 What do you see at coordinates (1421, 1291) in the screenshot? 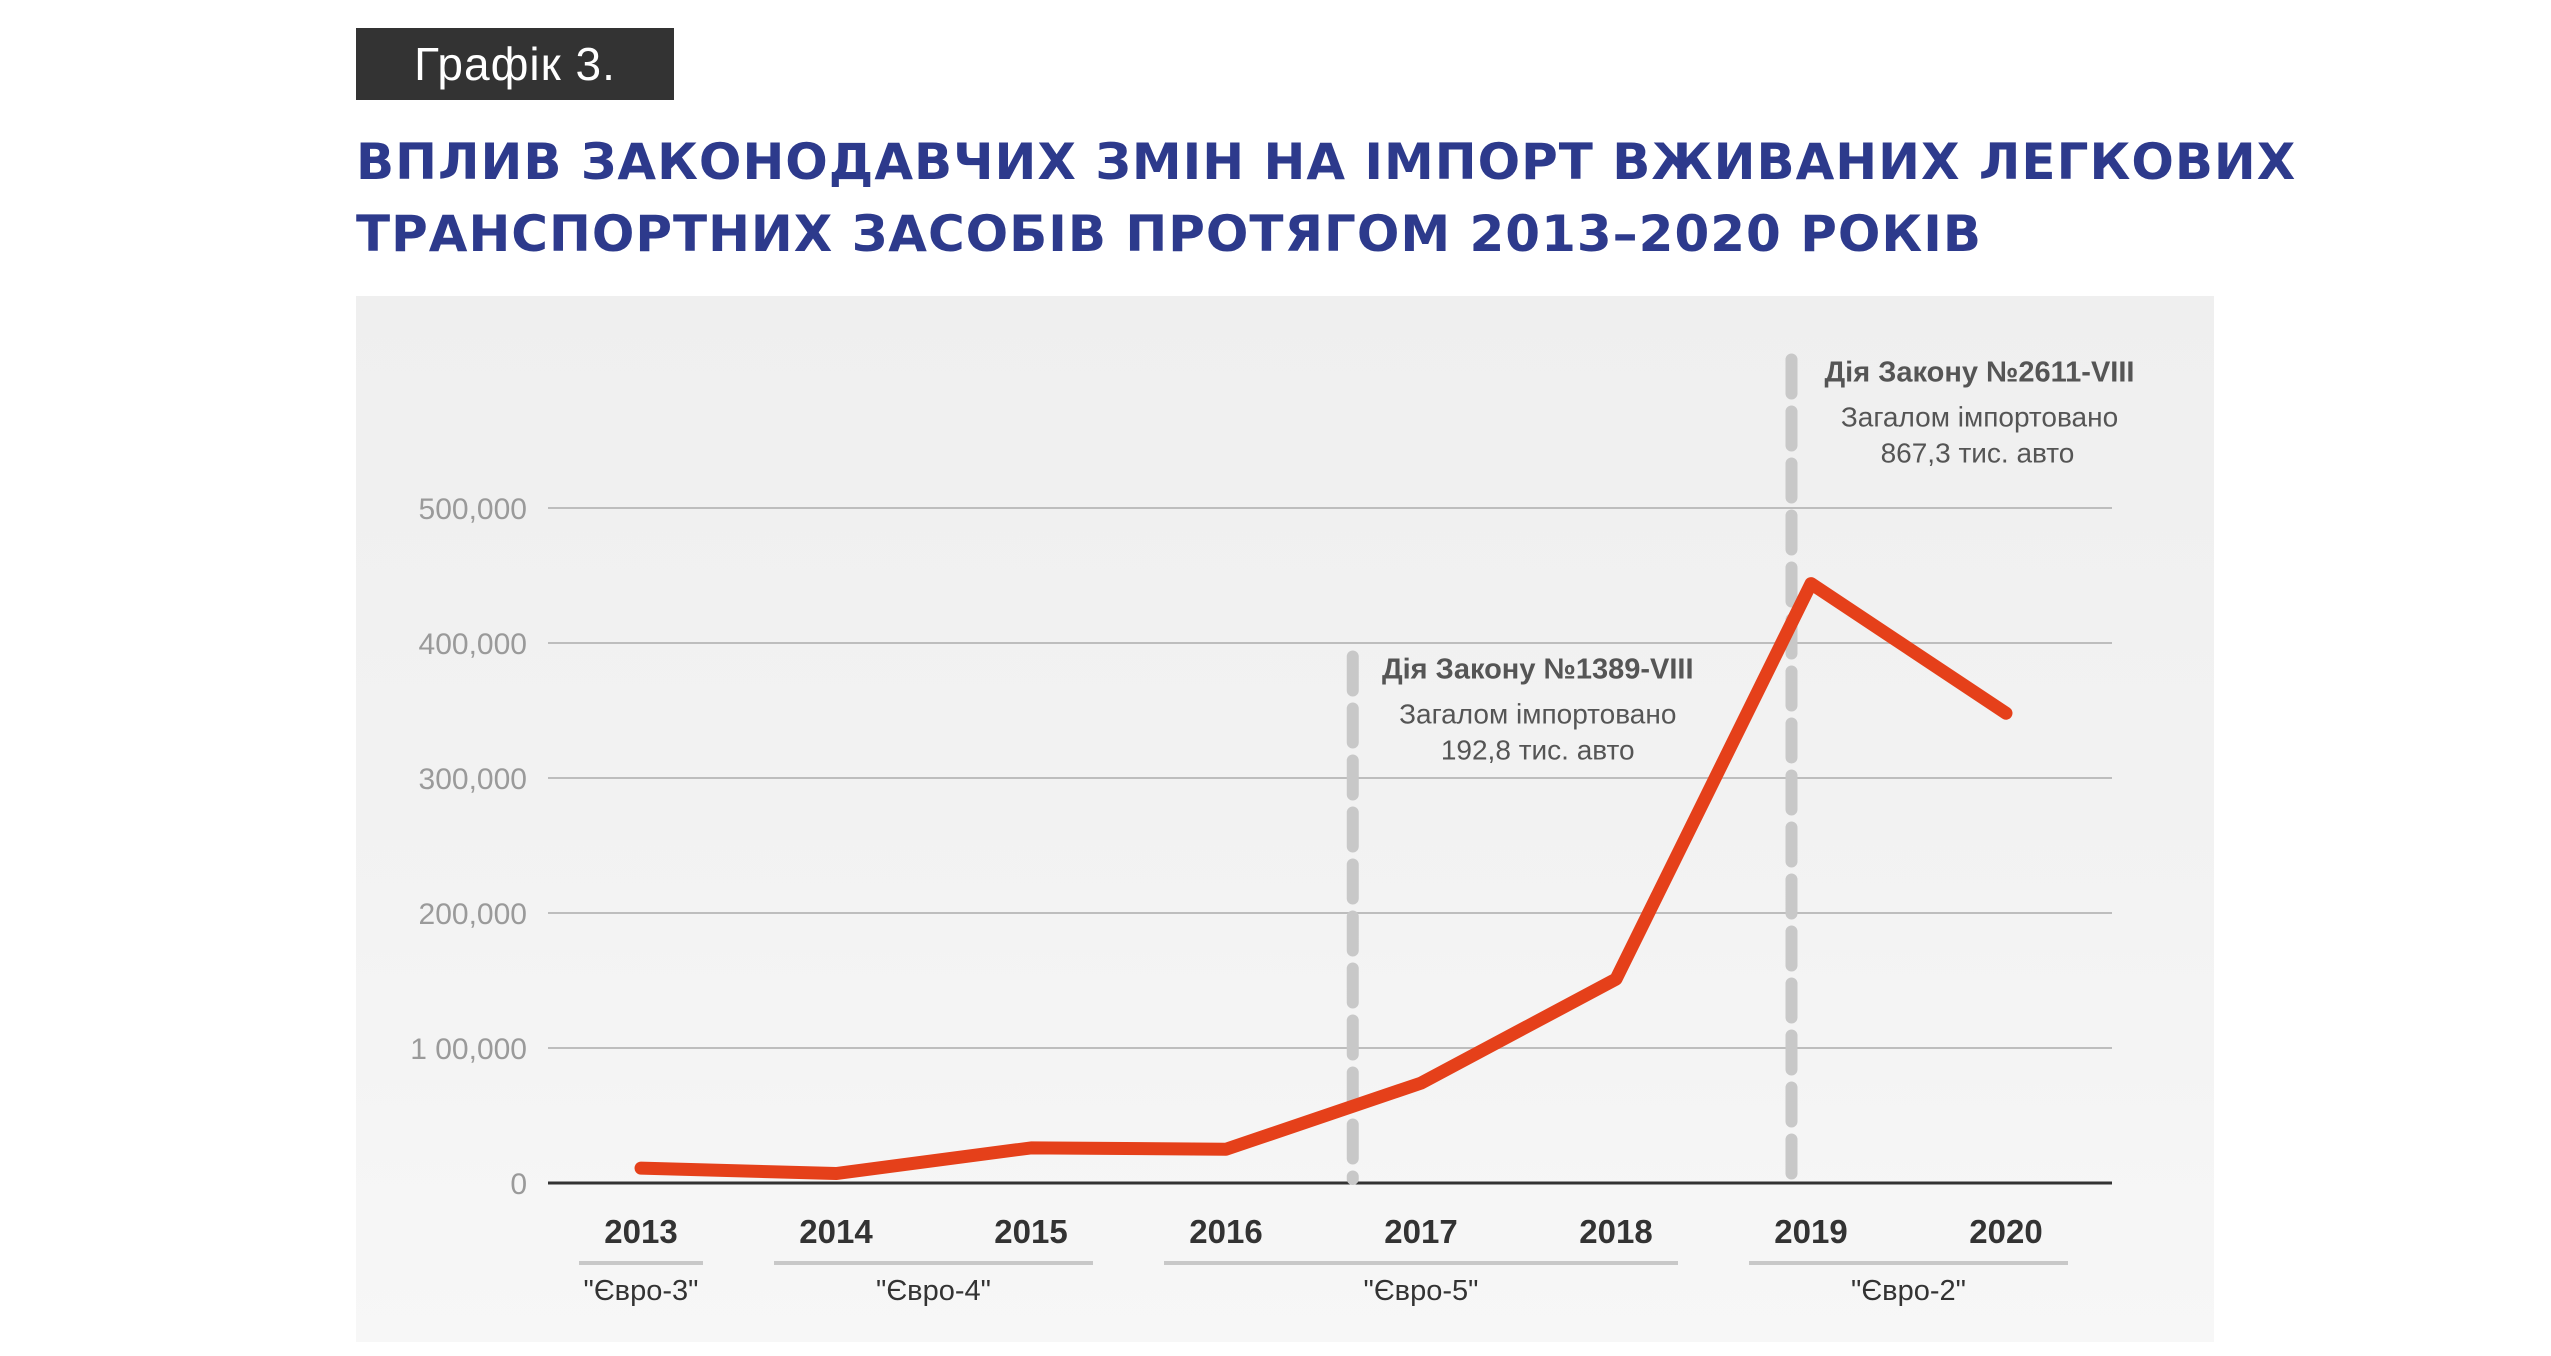
I see `euro-group-label: "Євро-5"` at bounding box center [1421, 1291].